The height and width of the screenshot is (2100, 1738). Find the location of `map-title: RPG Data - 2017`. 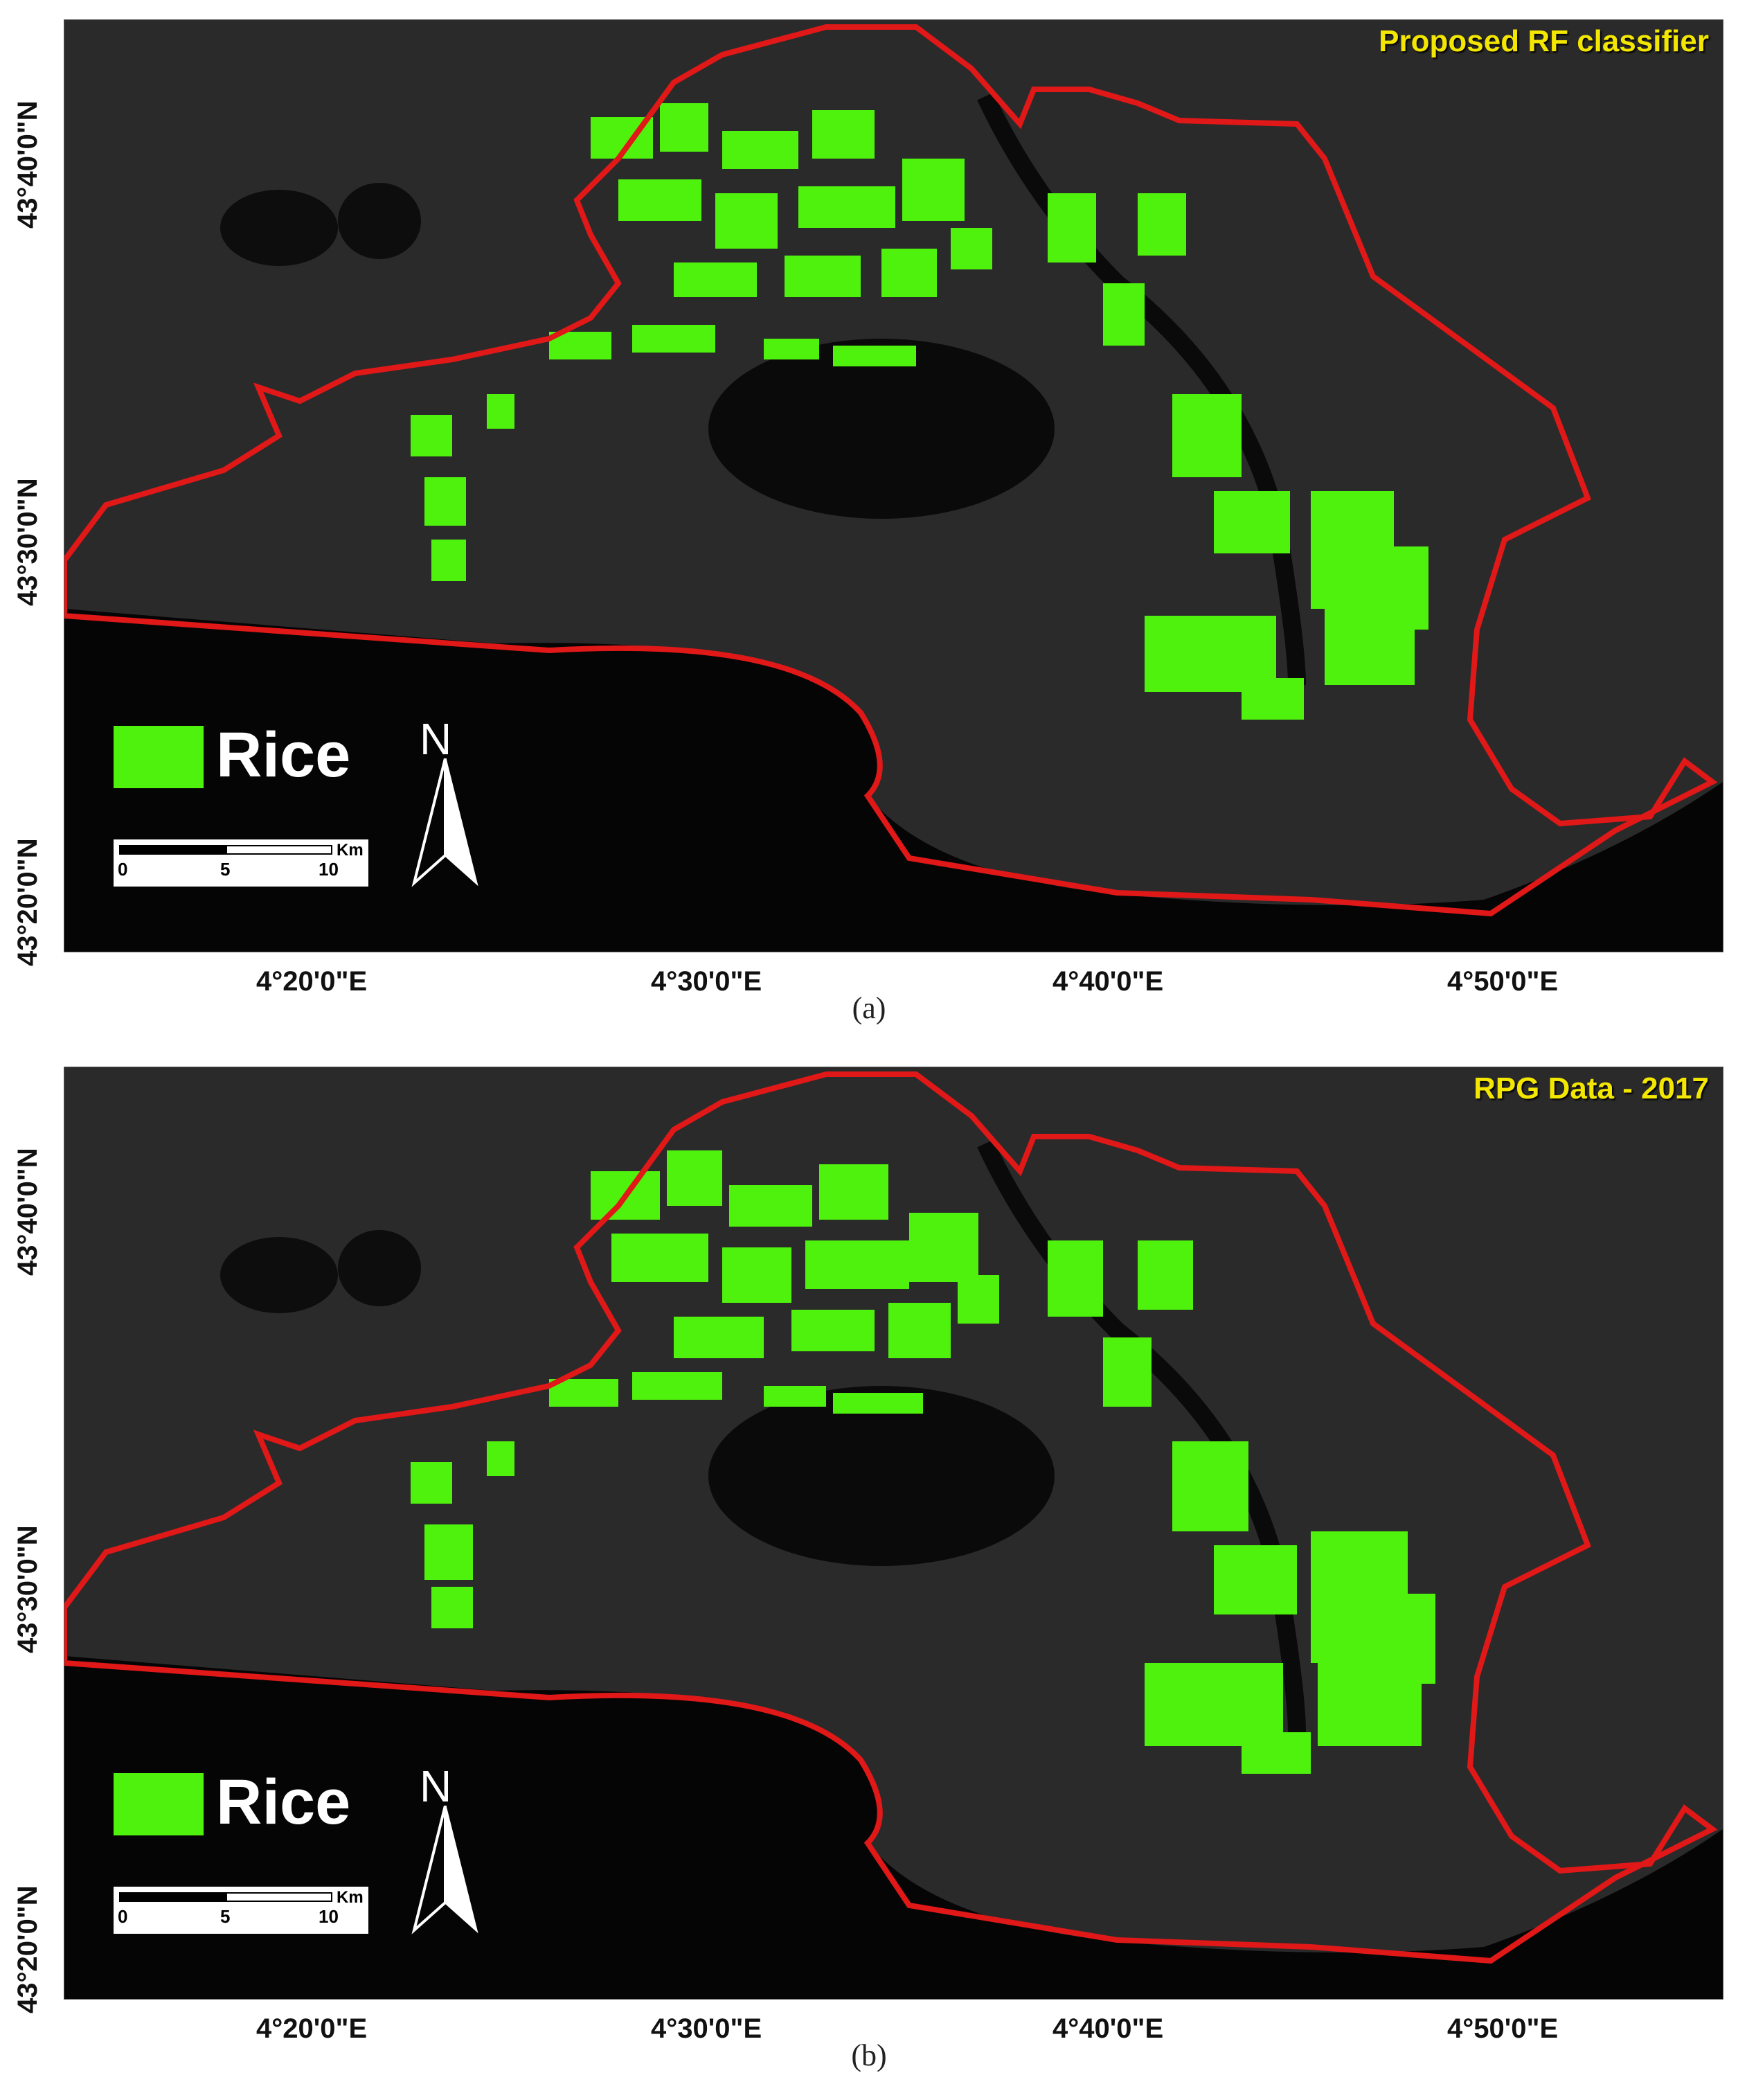

map-title: RPG Data - 2017 is located at coordinates (1591, 1088).